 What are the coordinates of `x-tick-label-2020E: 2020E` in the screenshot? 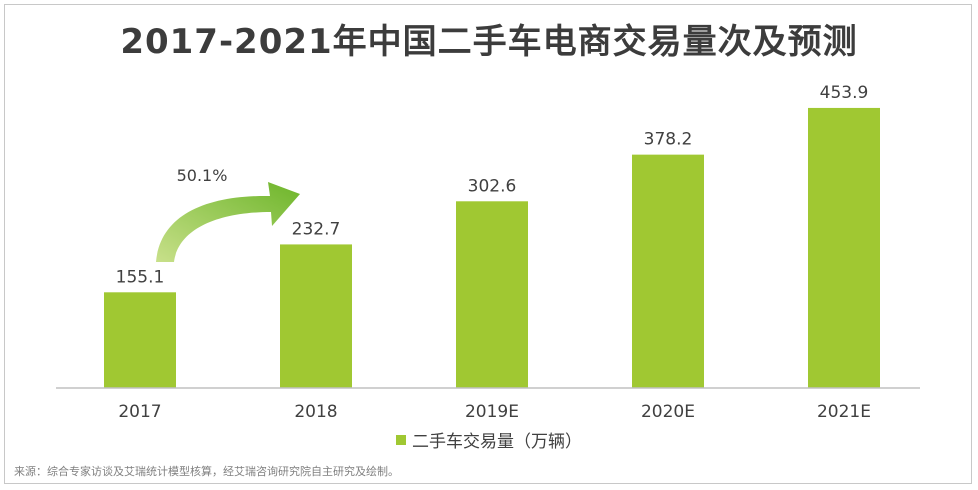 It's located at (668, 412).